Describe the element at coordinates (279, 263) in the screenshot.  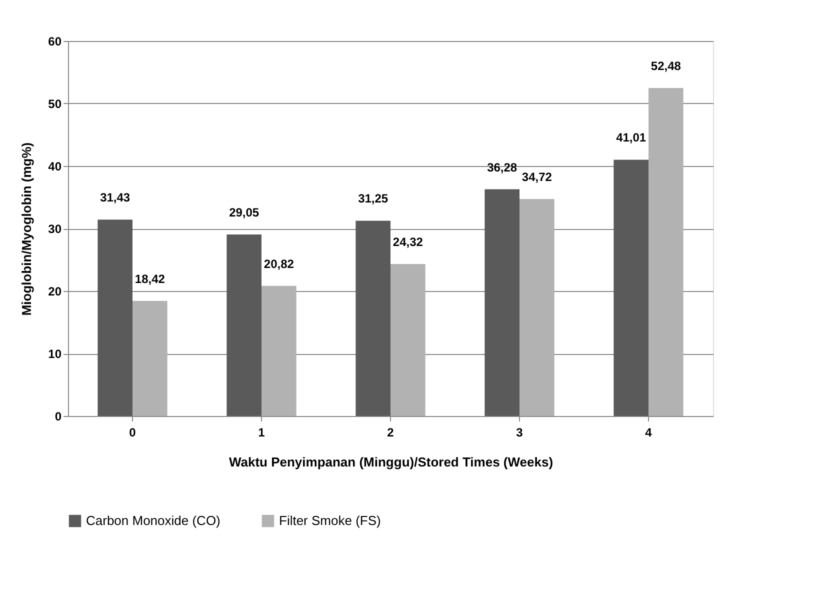
I see `data-label: 20,82` at that location.